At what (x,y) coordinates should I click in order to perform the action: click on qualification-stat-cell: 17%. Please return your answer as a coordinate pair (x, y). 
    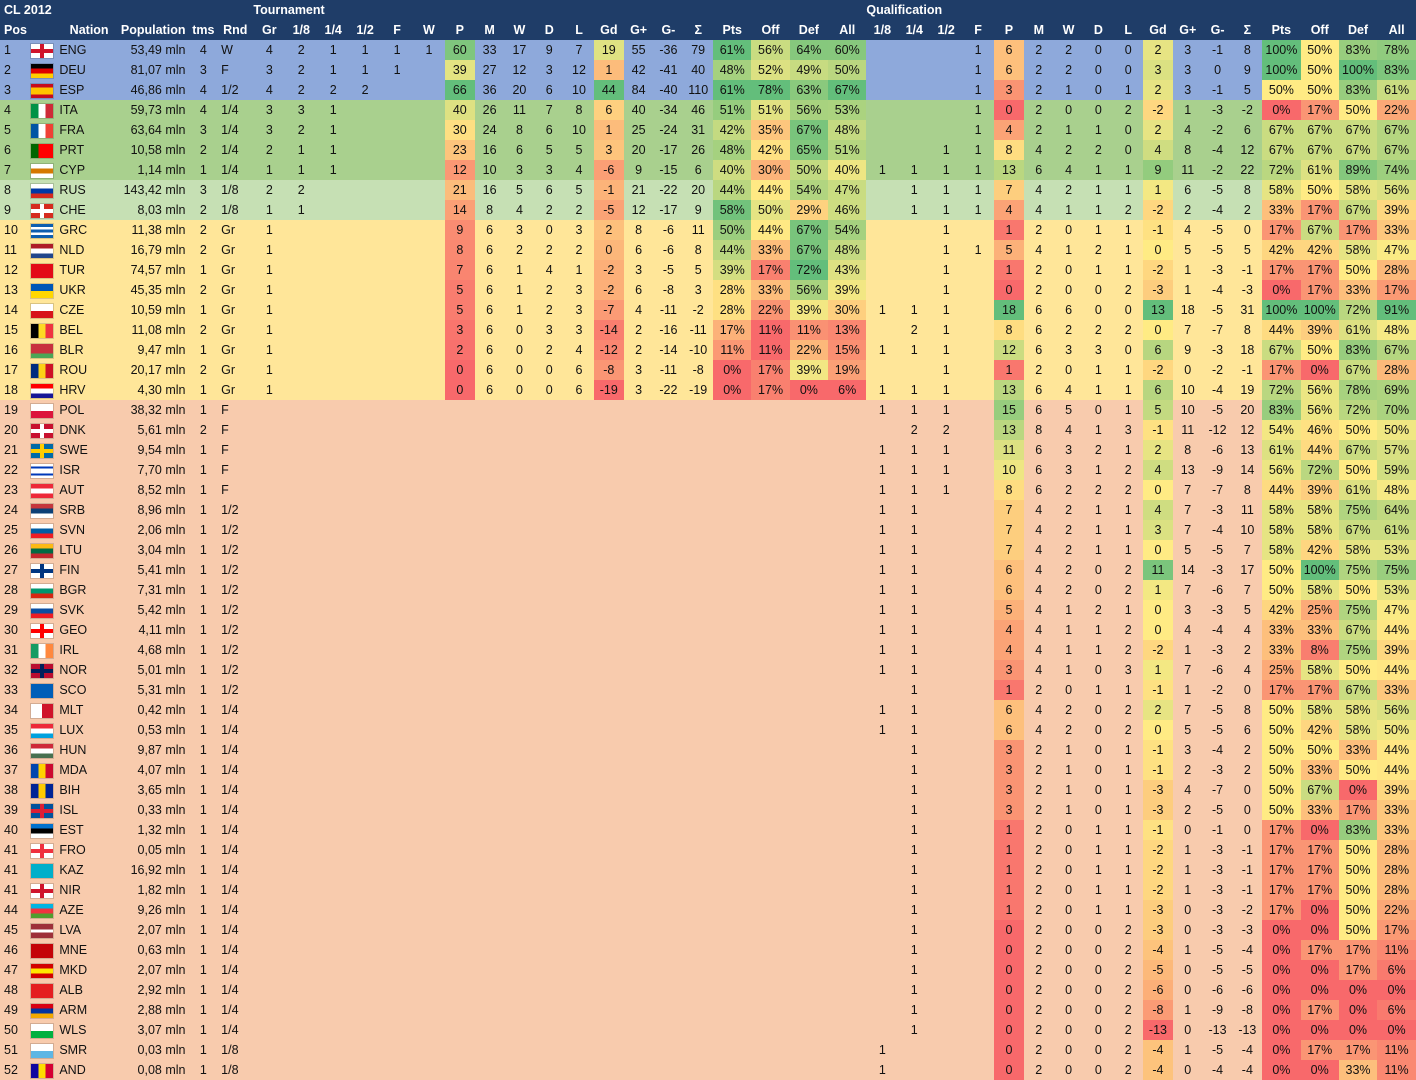
    Looking at the image, I should click on (1319, 210).